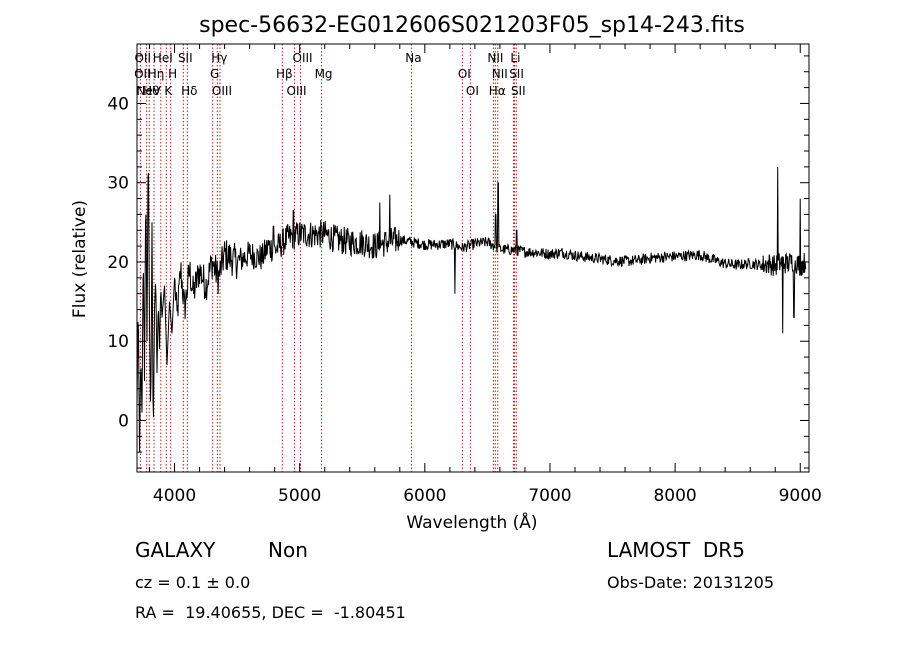  I want to click on obs-date-text: Obs-Date: 20131205, so click(691, 582).